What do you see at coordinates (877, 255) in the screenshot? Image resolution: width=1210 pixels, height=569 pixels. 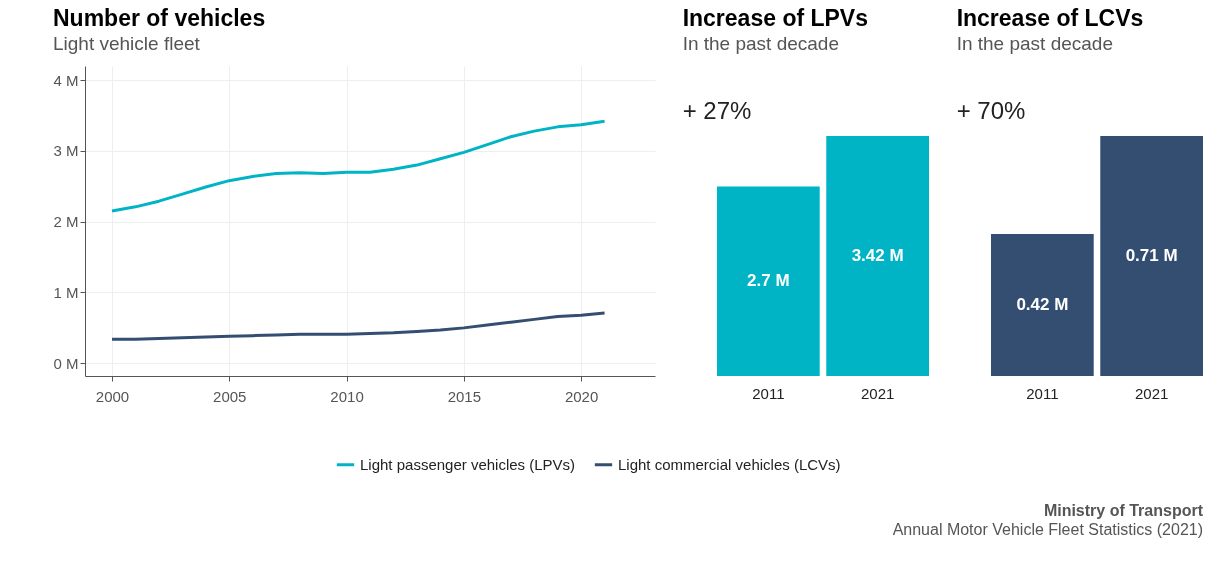 I see `data-label: 3.42 M` at bounding box center [877, 255].